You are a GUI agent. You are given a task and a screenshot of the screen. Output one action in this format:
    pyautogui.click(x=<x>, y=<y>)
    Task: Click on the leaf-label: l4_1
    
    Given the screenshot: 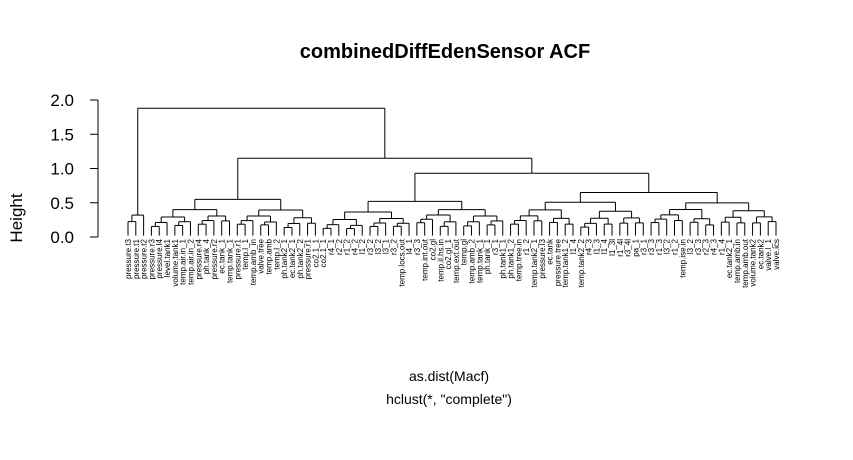 What is the action you would take?
    pyautogui.click(x=409, y=246)
    